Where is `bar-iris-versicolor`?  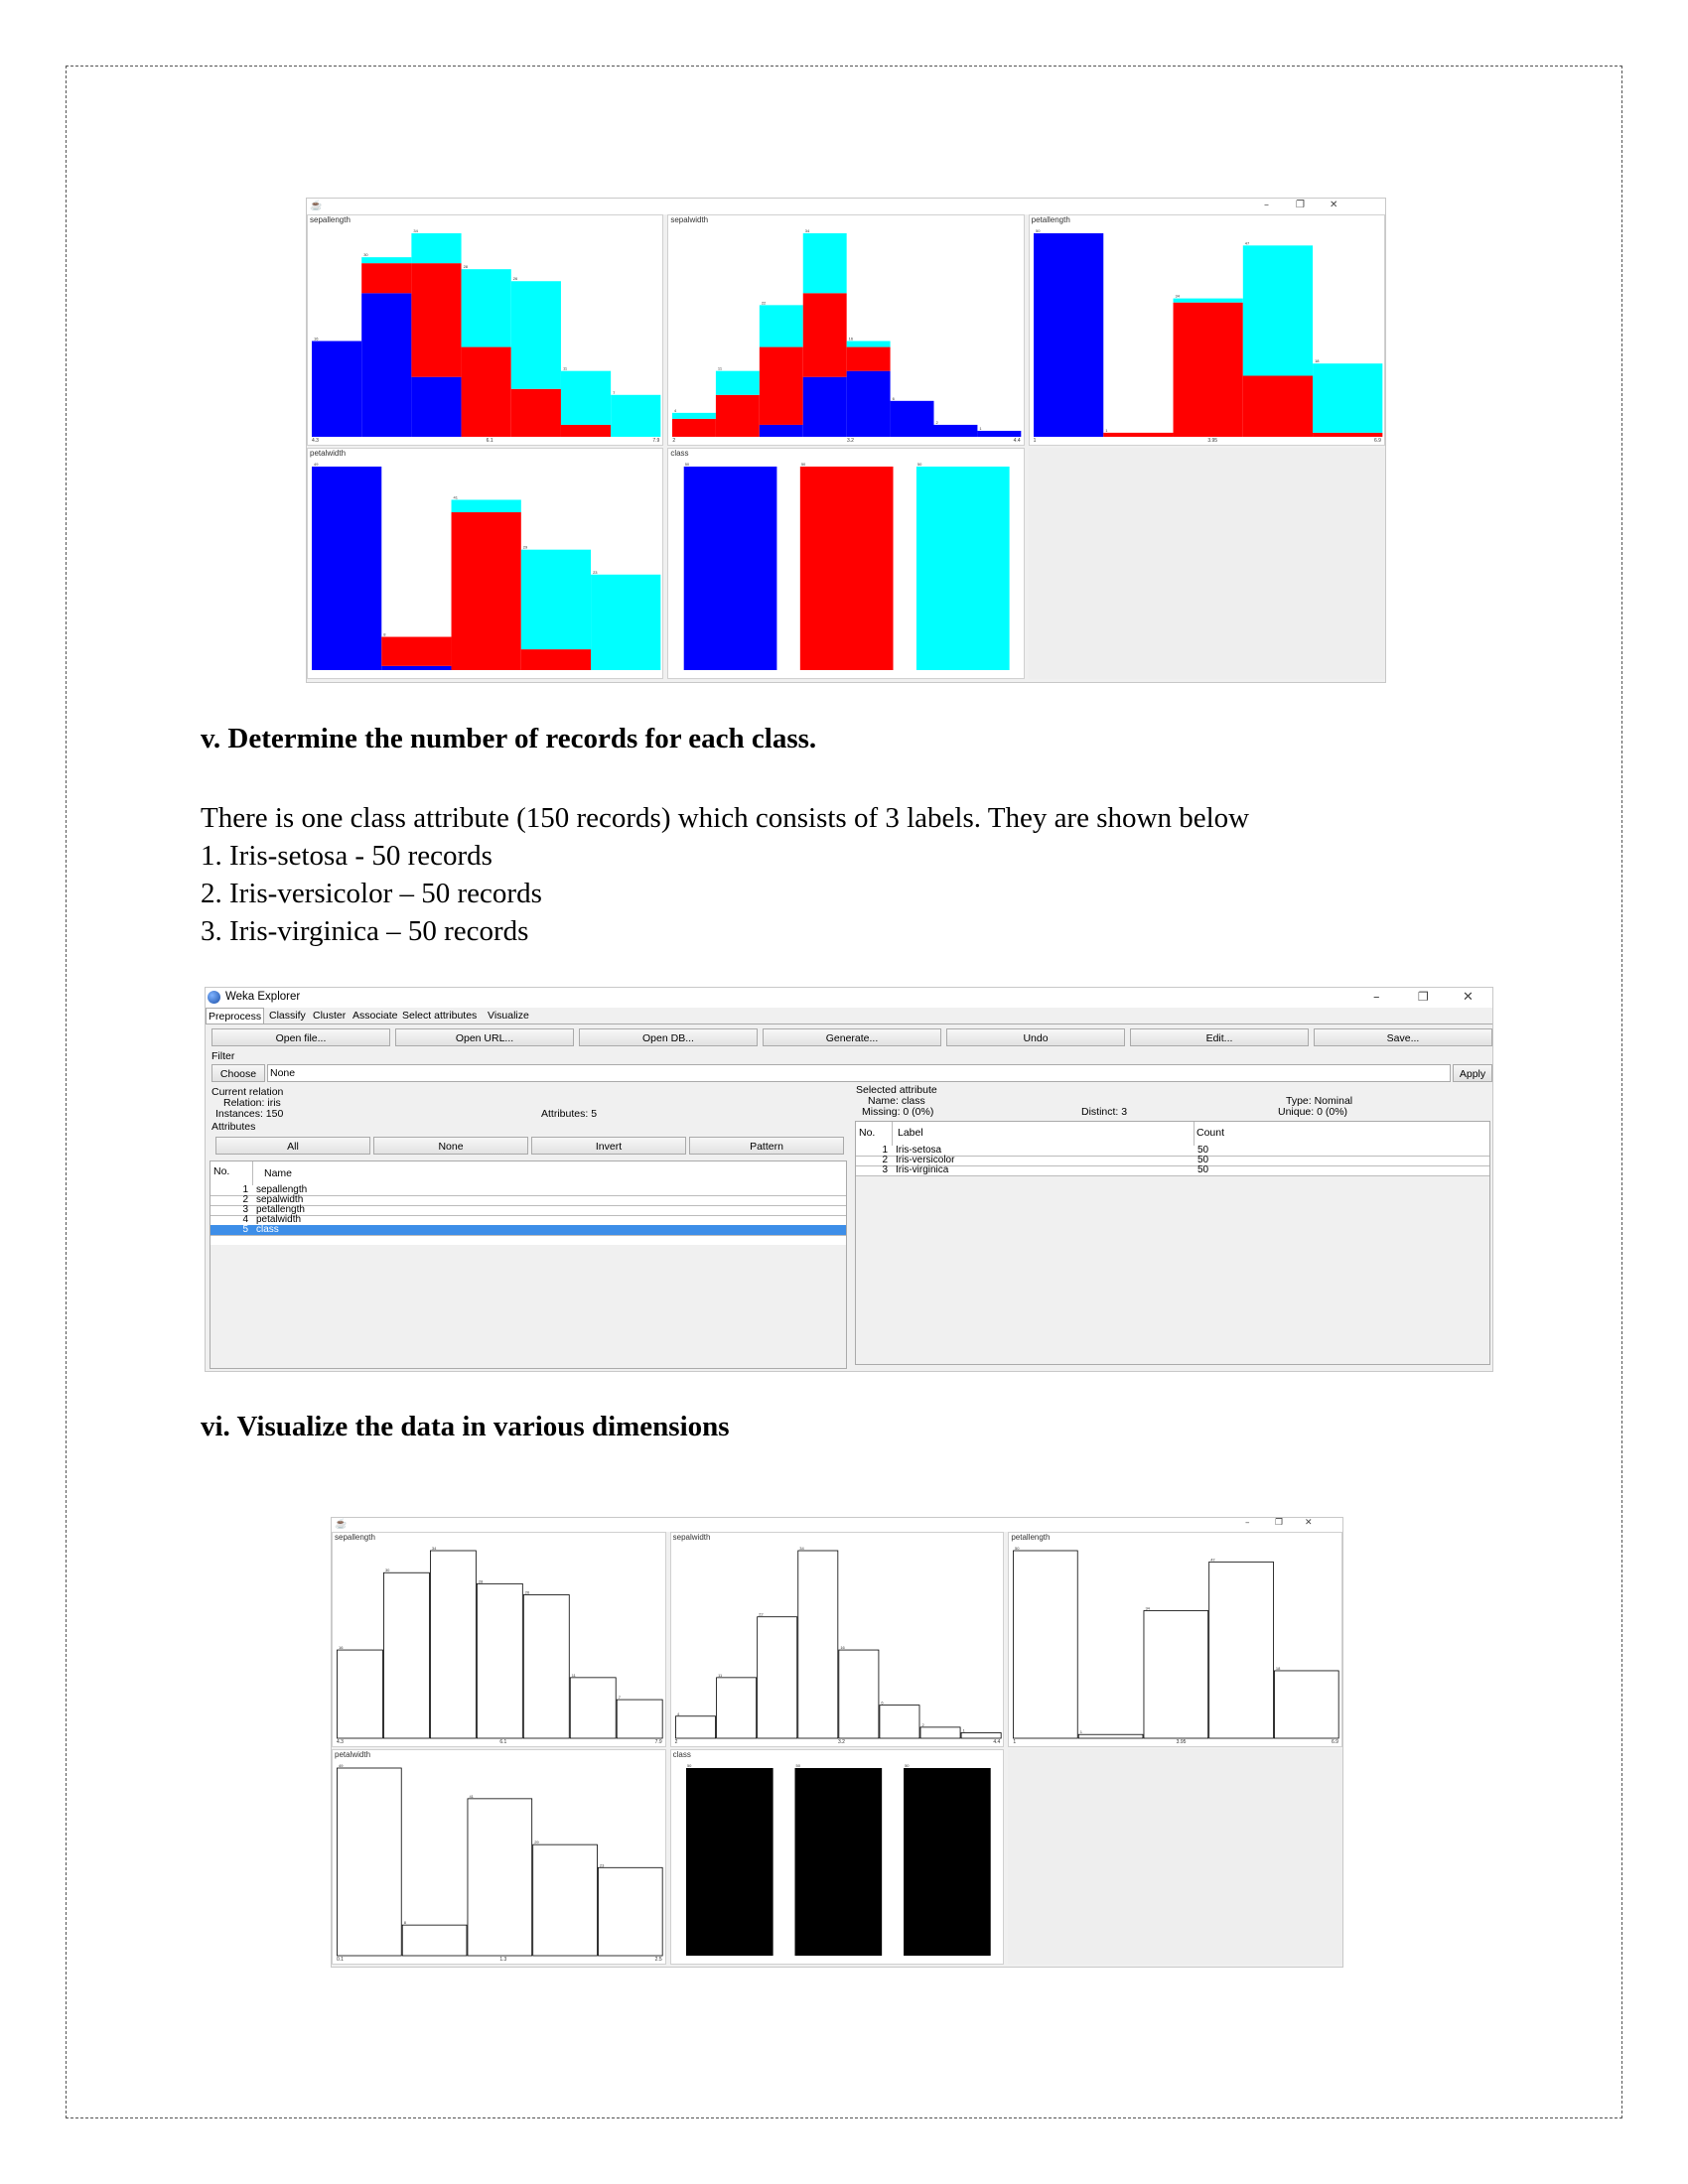
bar-iris-versicolor is located at coordinates (847, 568).